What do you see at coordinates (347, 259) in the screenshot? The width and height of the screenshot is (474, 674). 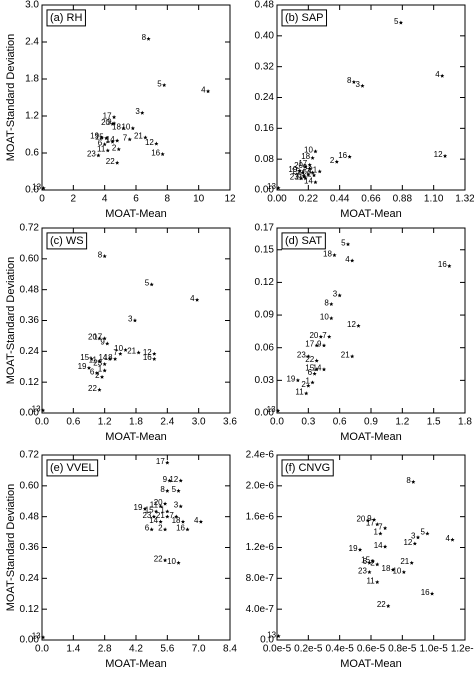 I see `point-label: 4` at bounding box center [347, 259].